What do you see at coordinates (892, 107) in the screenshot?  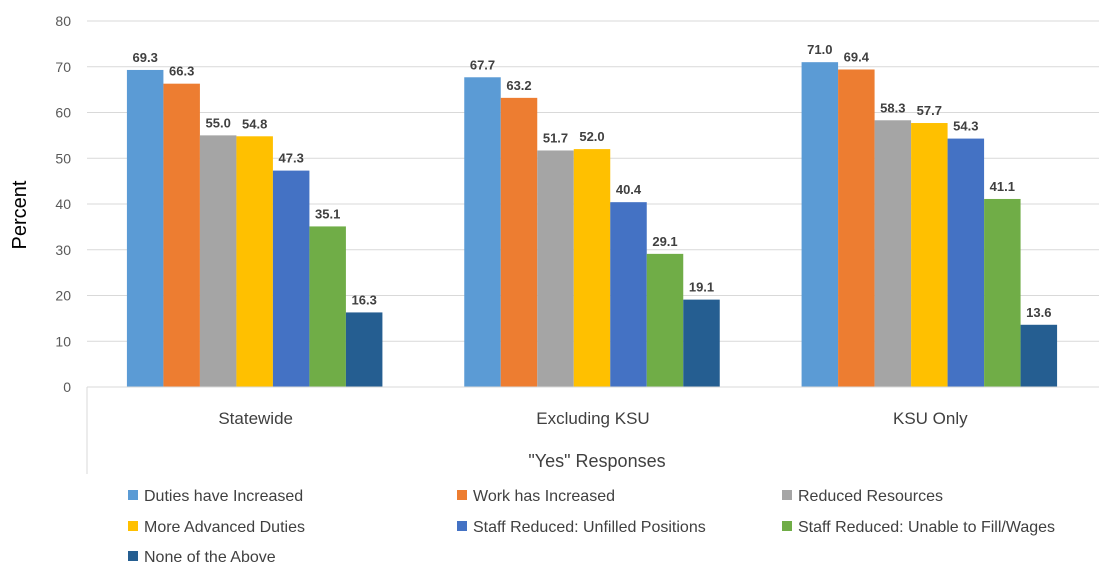 I see `data-label: 58.3` at bounding box center [892, 107].